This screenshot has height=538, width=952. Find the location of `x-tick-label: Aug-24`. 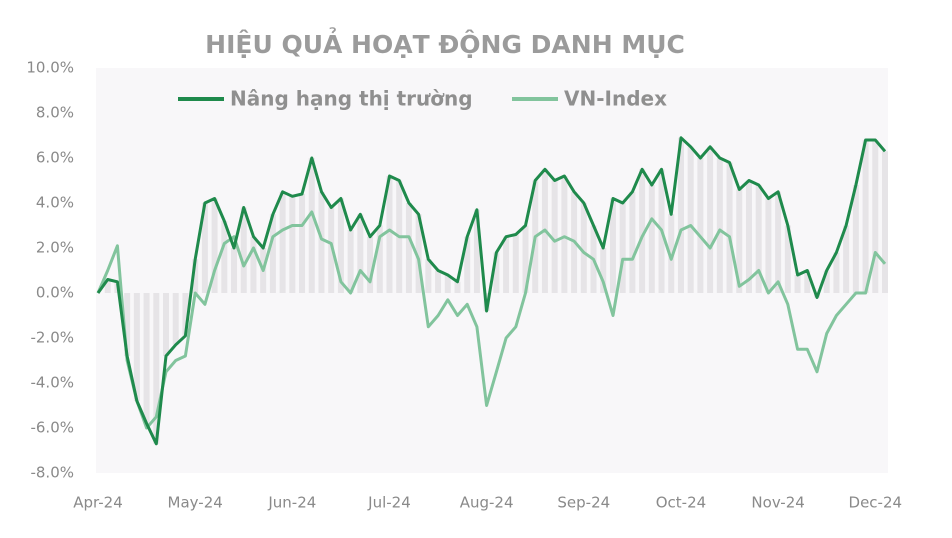

x-tick-label: Aug-24 is located at coordinates (487, 503).